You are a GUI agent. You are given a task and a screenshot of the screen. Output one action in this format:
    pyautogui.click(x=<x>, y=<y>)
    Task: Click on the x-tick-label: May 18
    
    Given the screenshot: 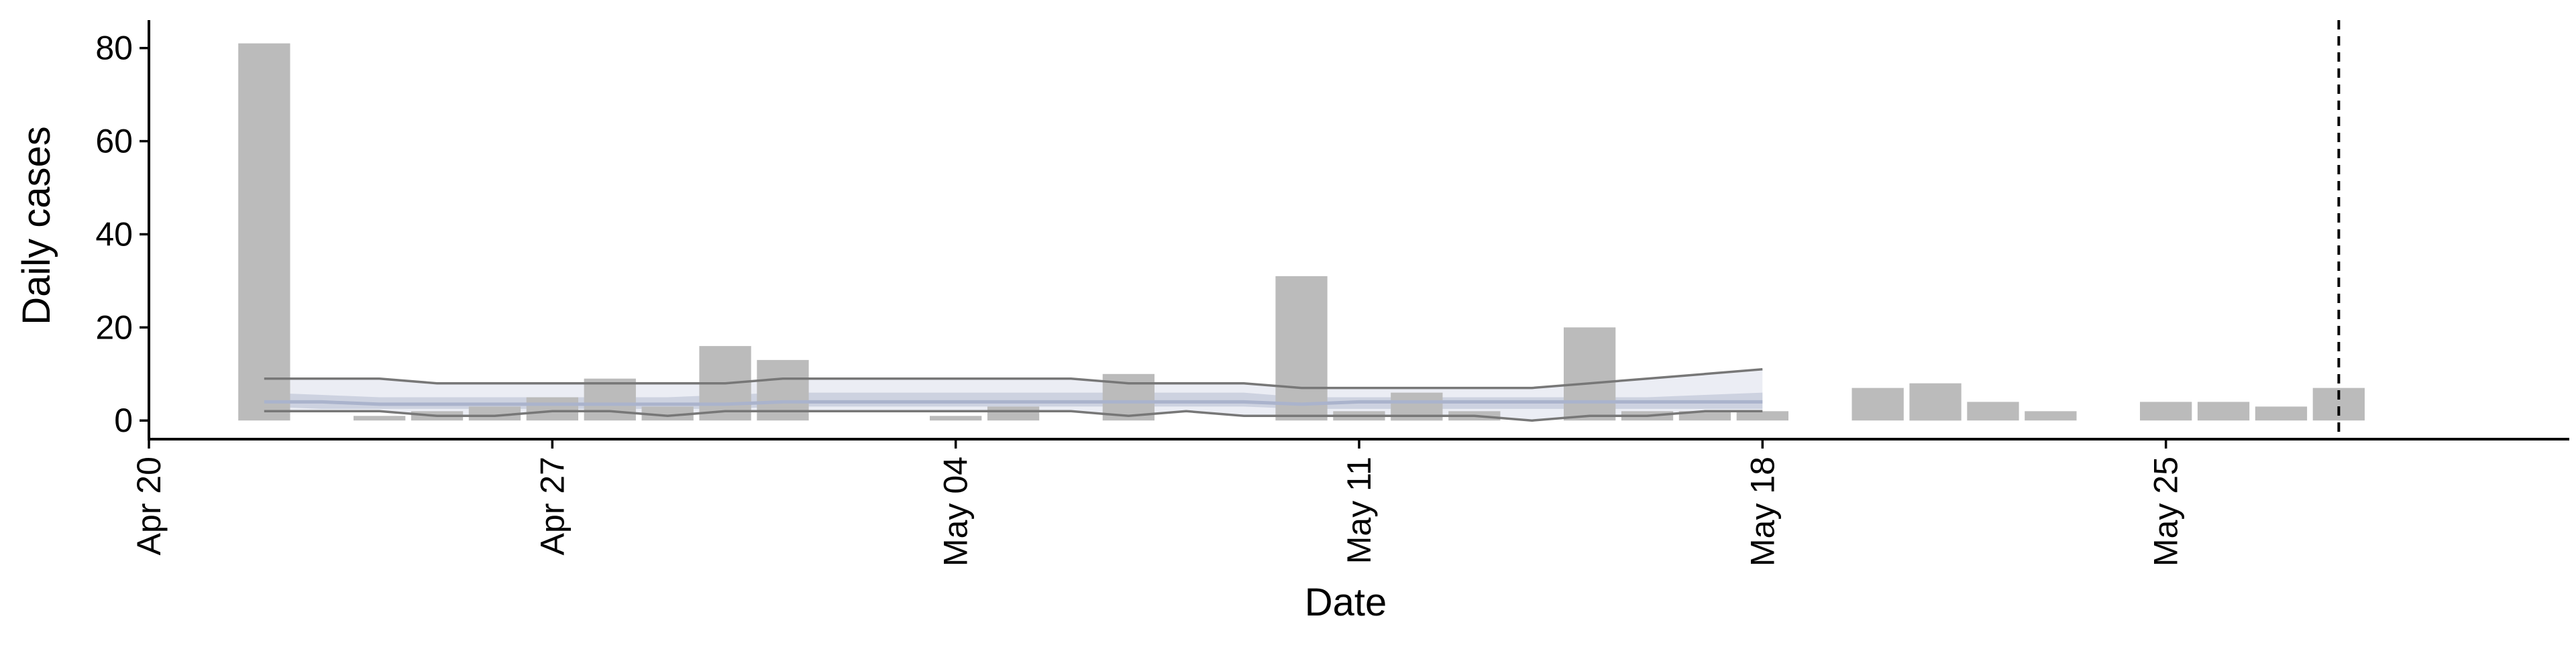 What is the action you would take?
    pyautogui.click(x=1762, y=512)
    